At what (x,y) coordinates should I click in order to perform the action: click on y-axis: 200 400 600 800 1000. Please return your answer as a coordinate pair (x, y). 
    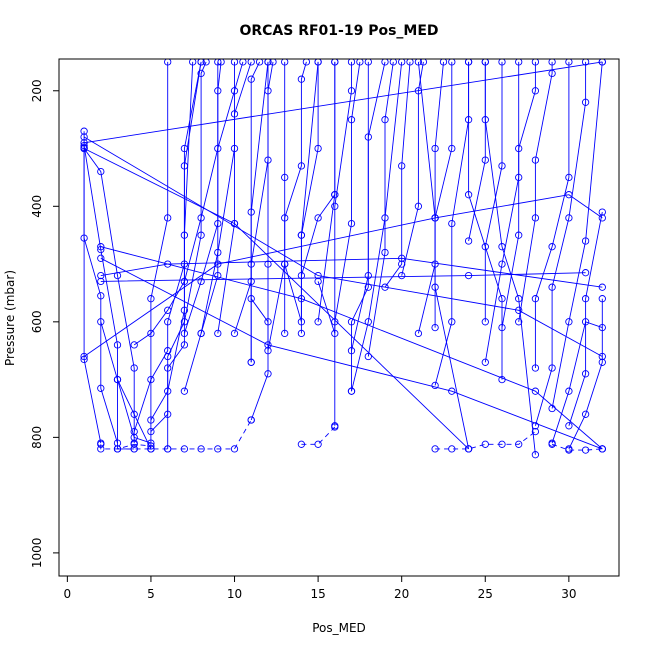
    Looking at the image, I should click on (44, 323).